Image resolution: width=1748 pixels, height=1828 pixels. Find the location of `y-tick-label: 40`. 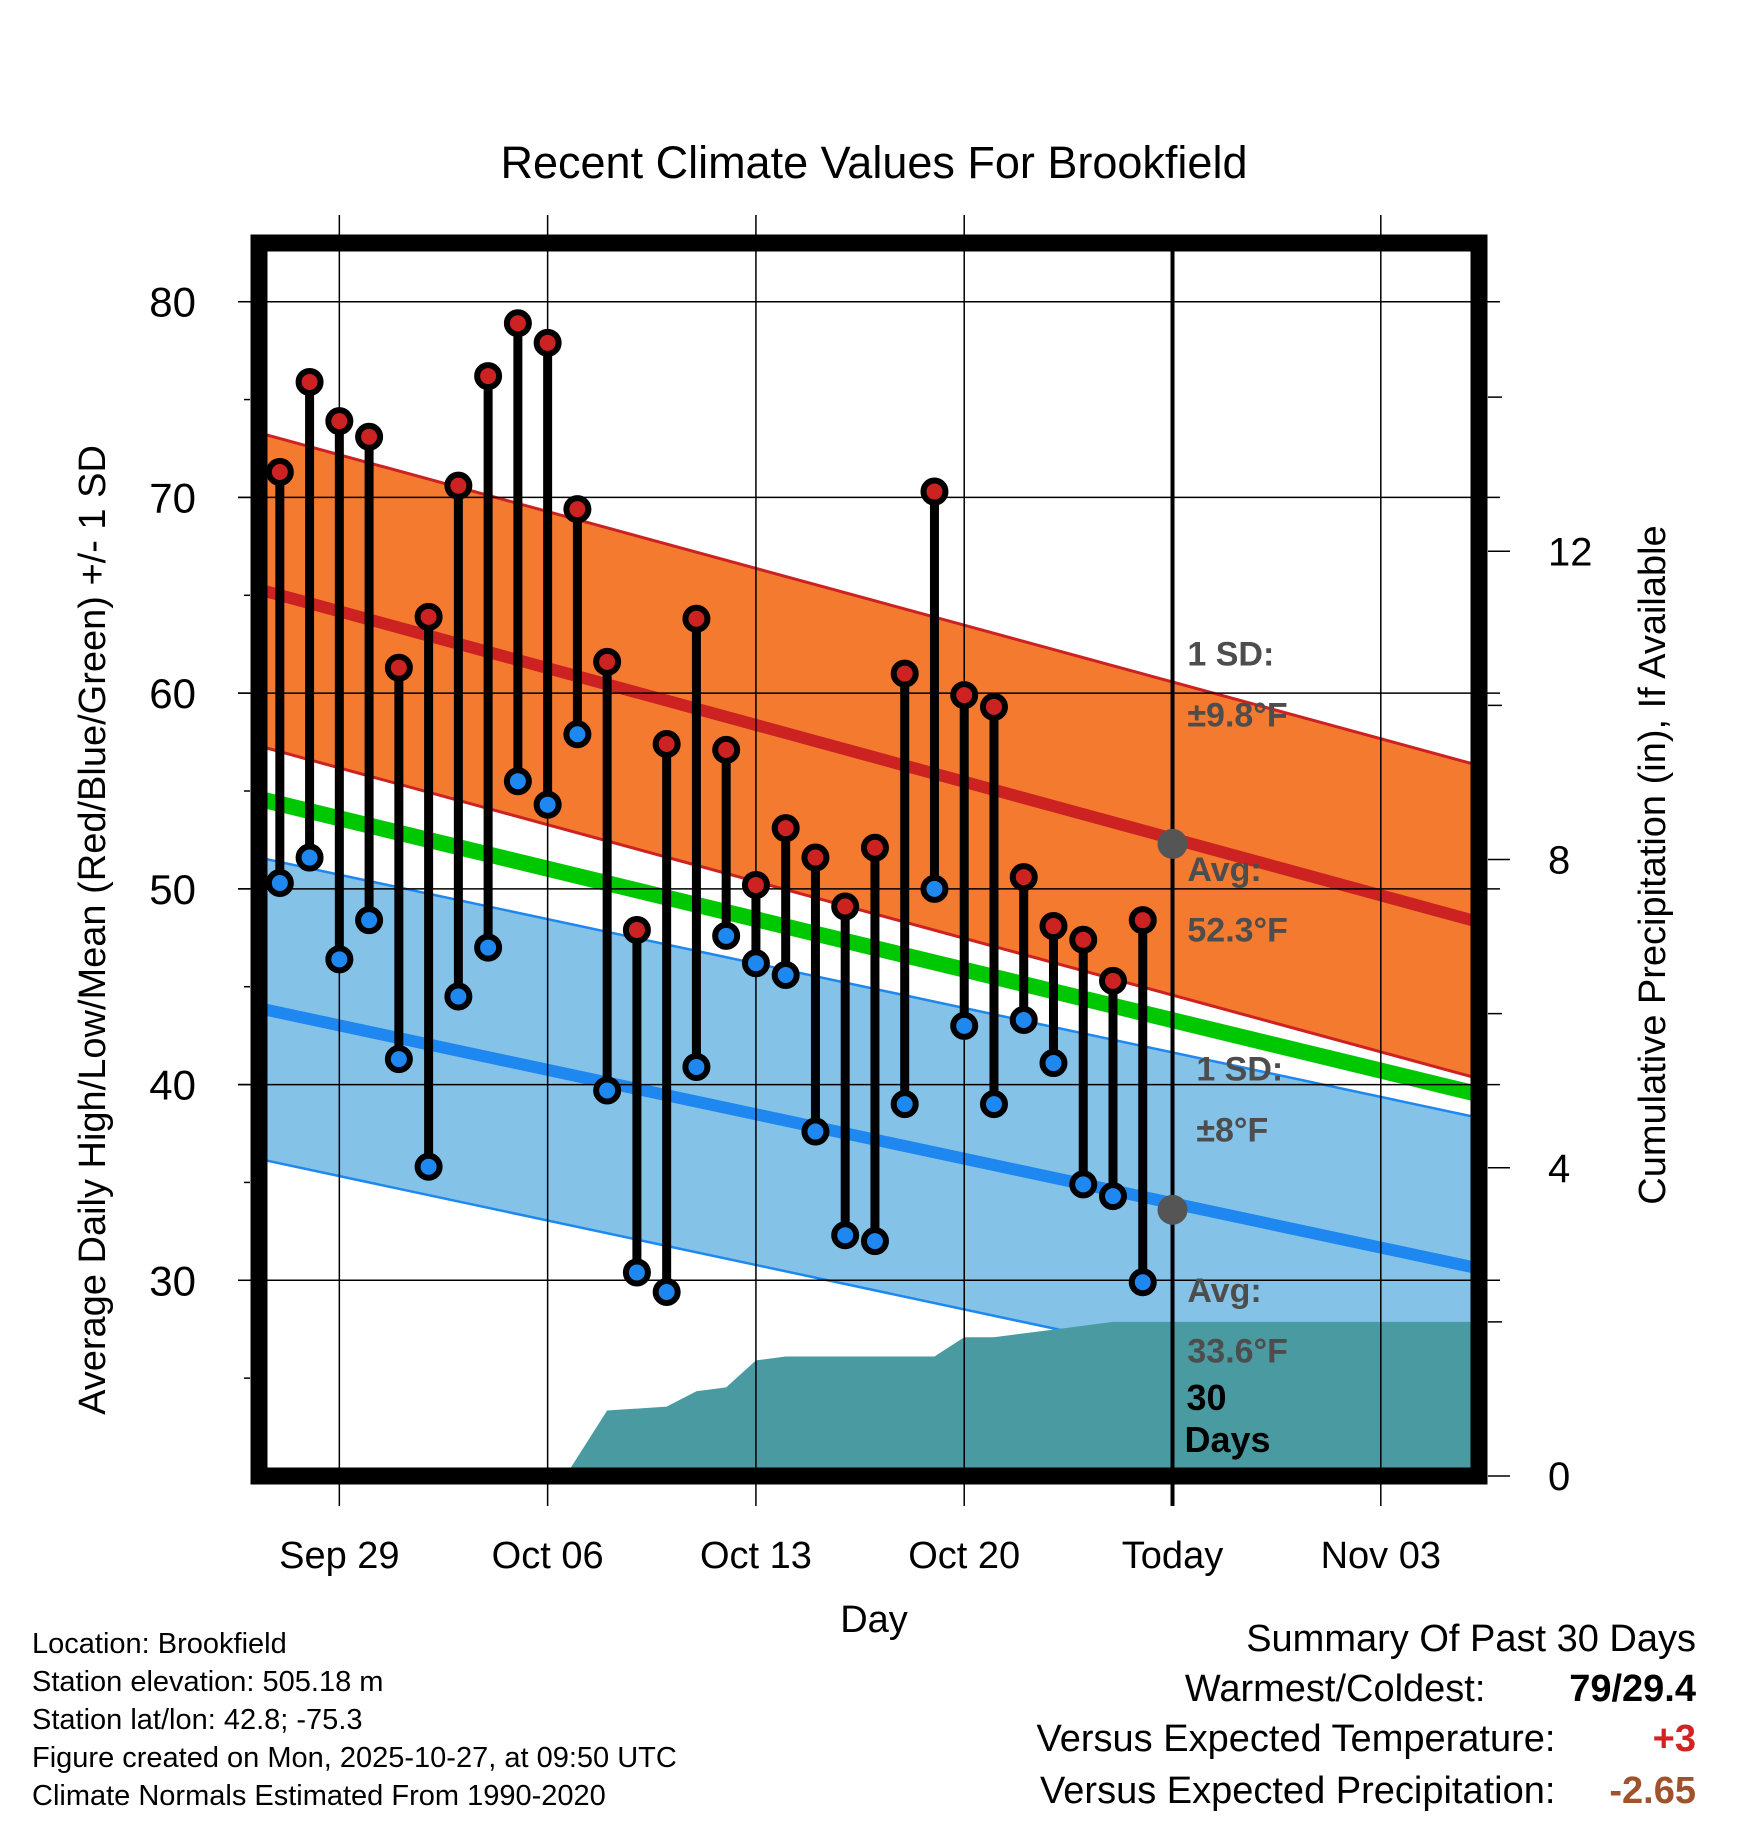

y-tick-label: 40 is located at coordinates (172, 1085).